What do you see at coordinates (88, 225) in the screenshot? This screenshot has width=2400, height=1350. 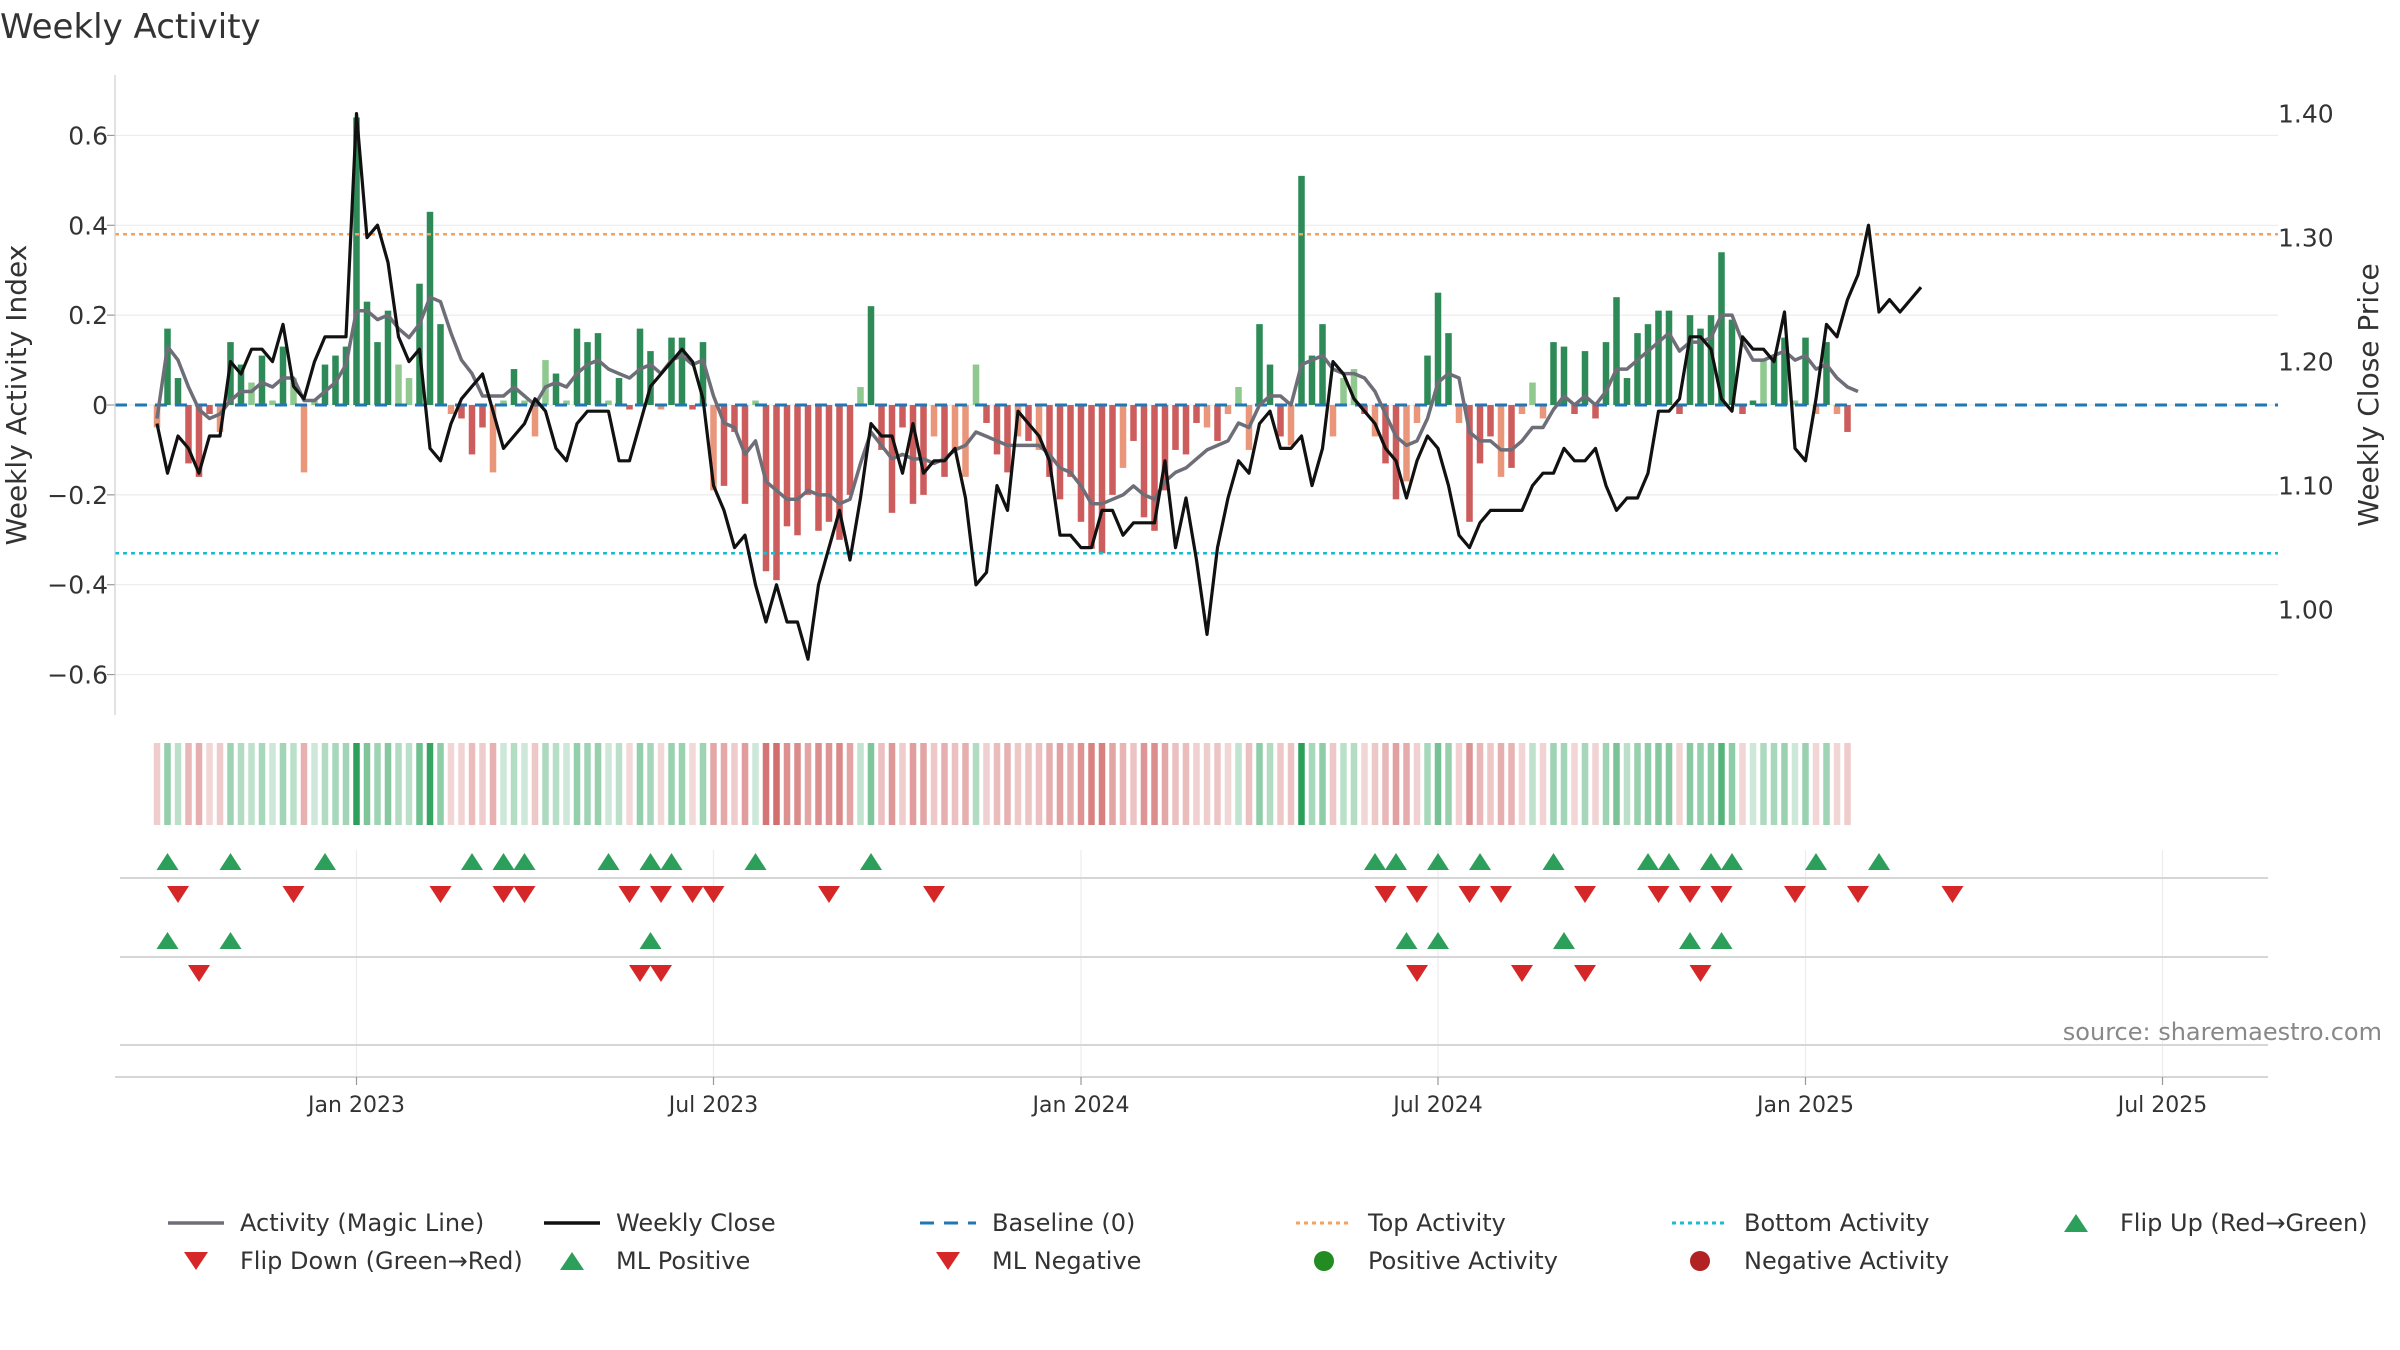 I see `y-tick-label: 0.4` at bounding box center [88, 225].